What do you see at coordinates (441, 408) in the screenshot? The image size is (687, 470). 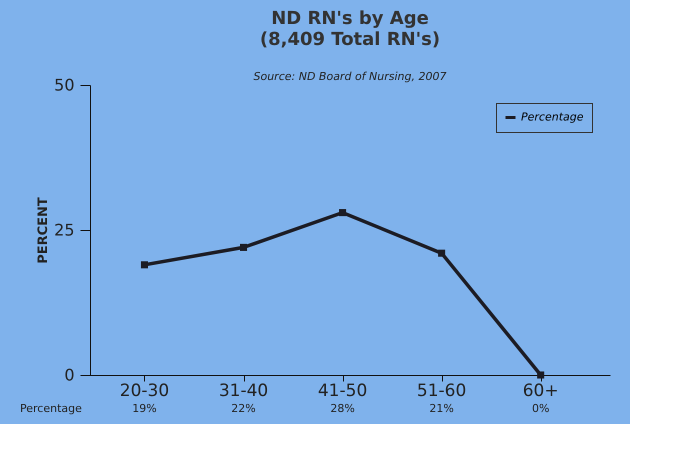 I see `data-label: 21%` at bounding box center [441, 408].